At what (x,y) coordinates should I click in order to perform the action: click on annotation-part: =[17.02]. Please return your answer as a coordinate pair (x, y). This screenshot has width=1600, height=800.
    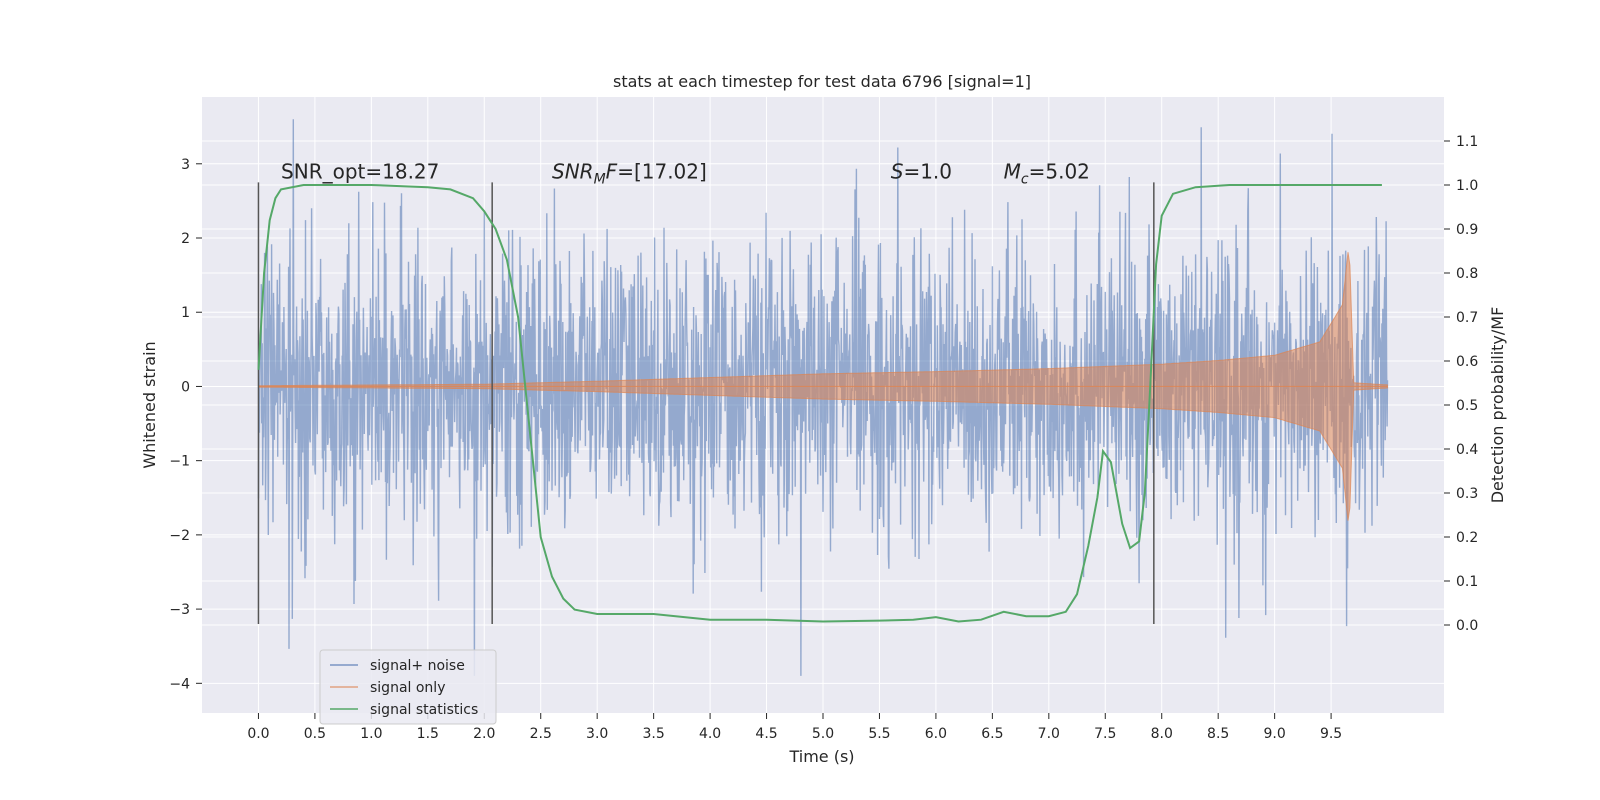
    Looking at the image, I should click on (662, 172).